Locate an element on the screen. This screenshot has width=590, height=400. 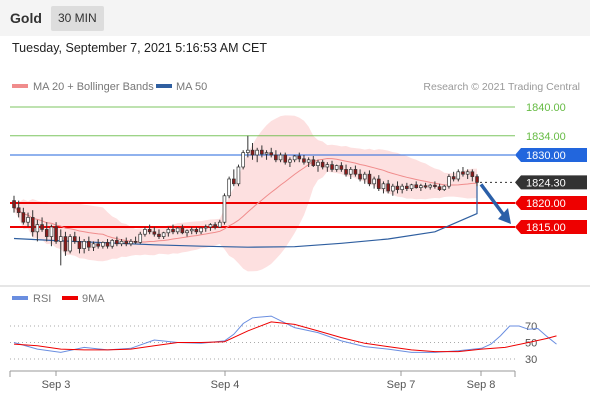
level-label: 1815.00 is located at coordinates (546, 228).